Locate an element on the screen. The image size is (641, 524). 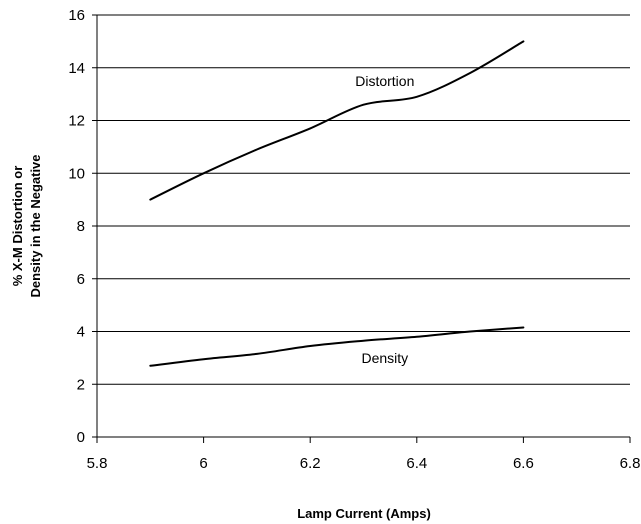
y-tick-label-10: 10 is located at coordinates (76, 173).